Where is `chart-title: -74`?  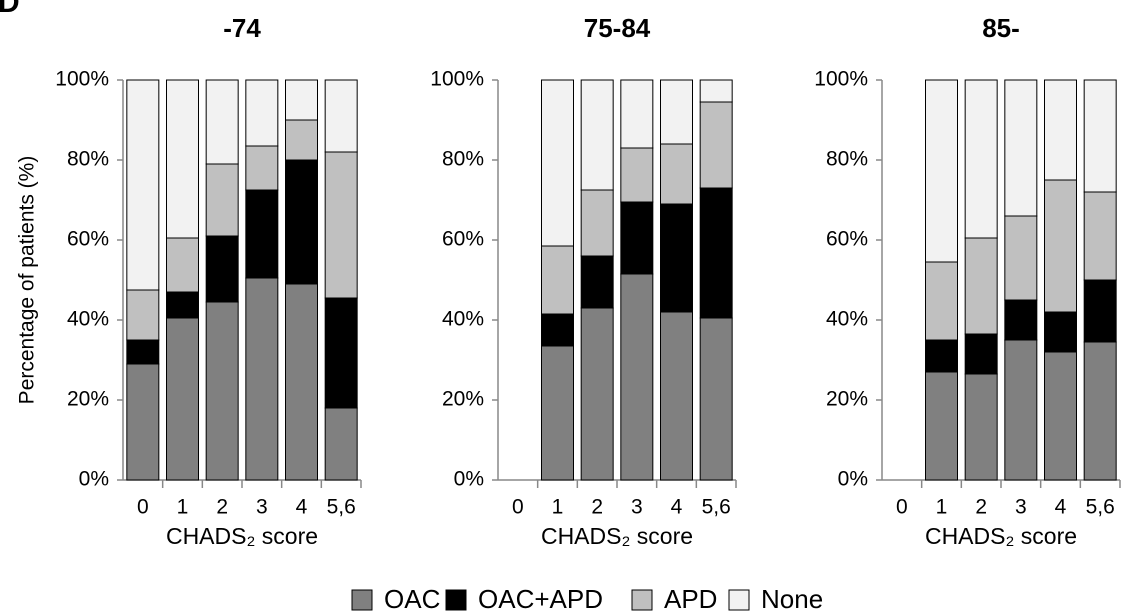 chart-title: -74 is located at coordinates (242, 28).